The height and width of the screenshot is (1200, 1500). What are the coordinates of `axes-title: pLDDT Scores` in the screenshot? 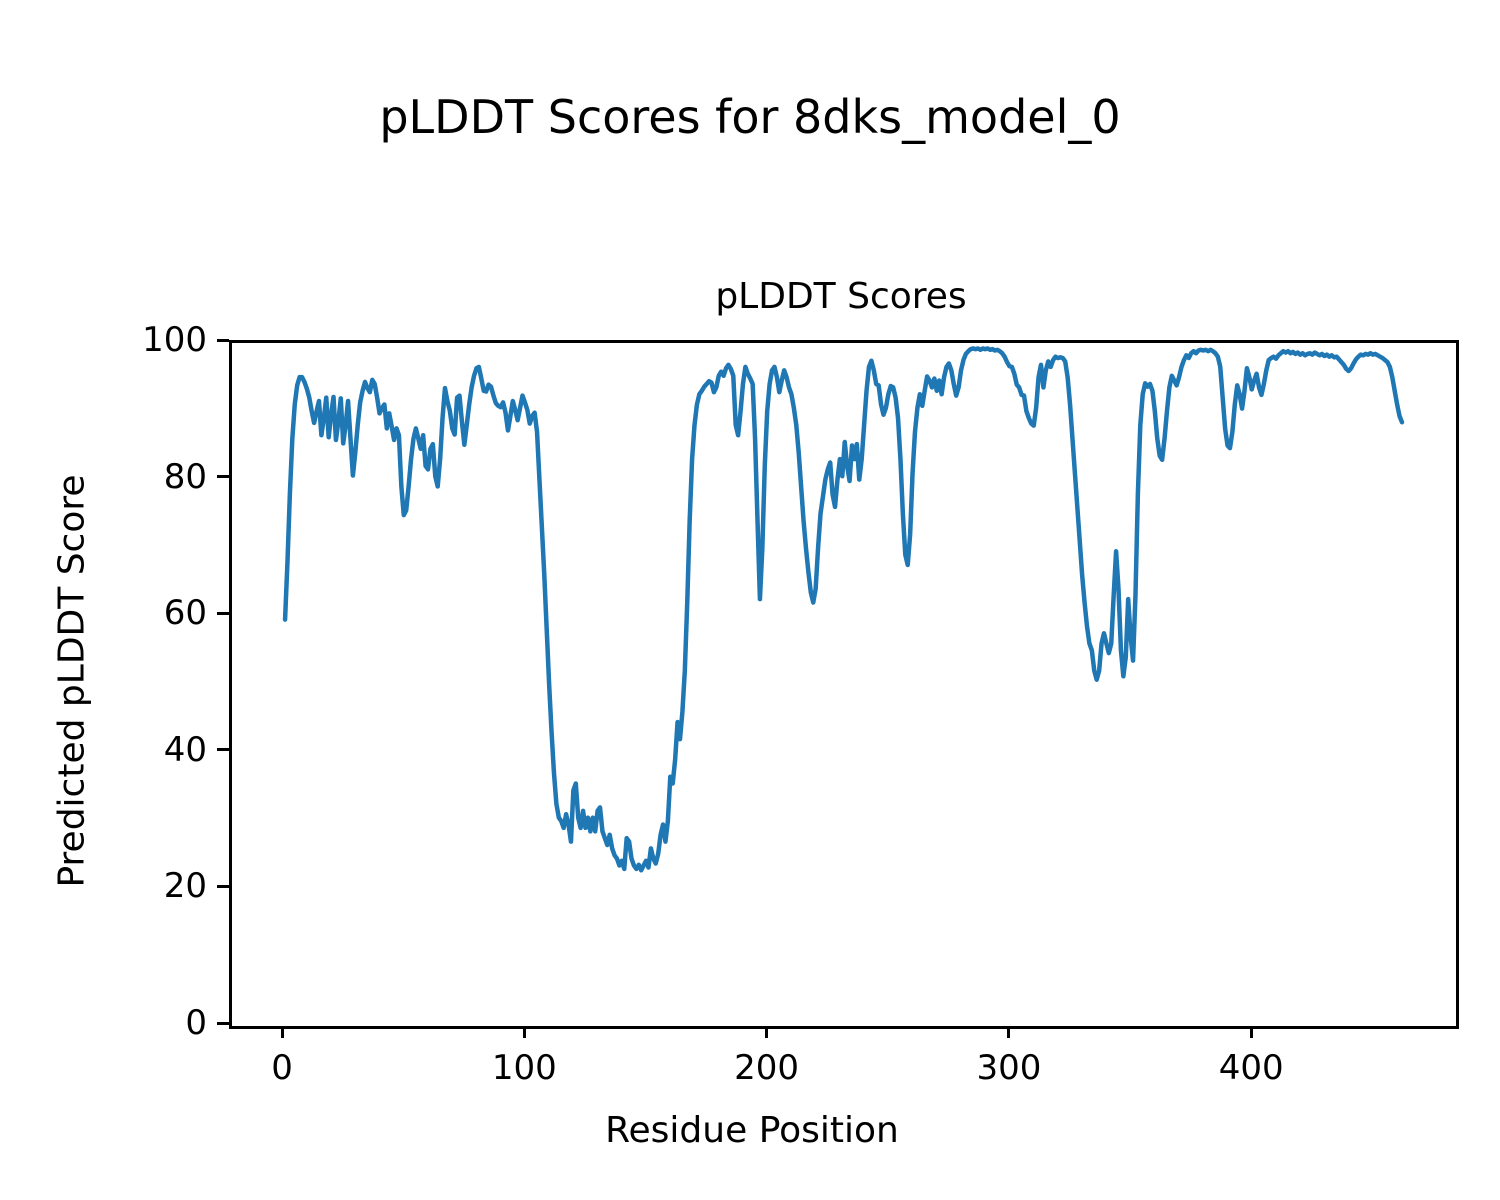 It's located at (841, 296).